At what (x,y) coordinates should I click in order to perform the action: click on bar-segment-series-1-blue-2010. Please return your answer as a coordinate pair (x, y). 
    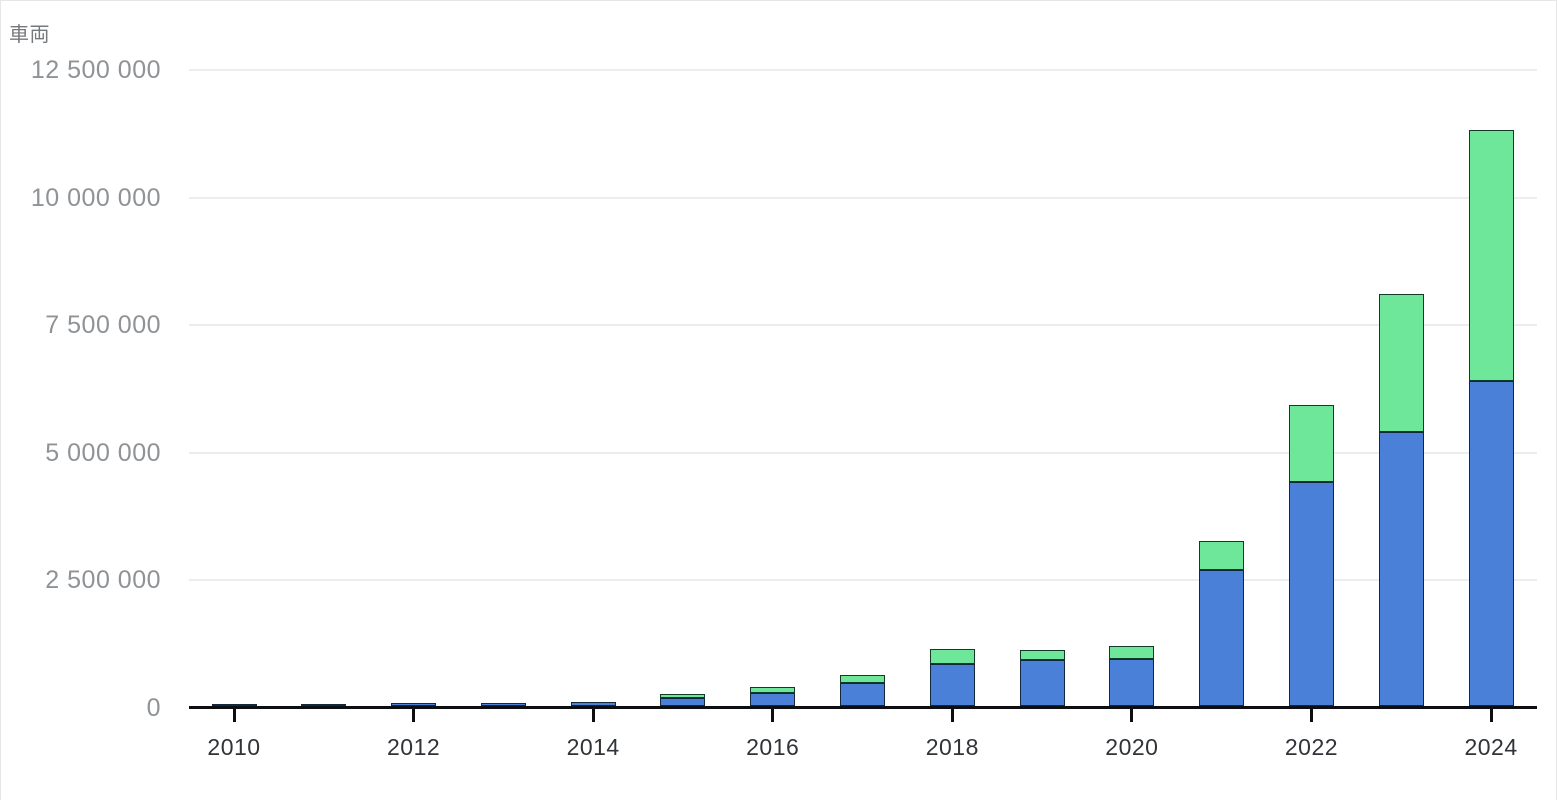
    Looking at the image, I should click on (234, 704).